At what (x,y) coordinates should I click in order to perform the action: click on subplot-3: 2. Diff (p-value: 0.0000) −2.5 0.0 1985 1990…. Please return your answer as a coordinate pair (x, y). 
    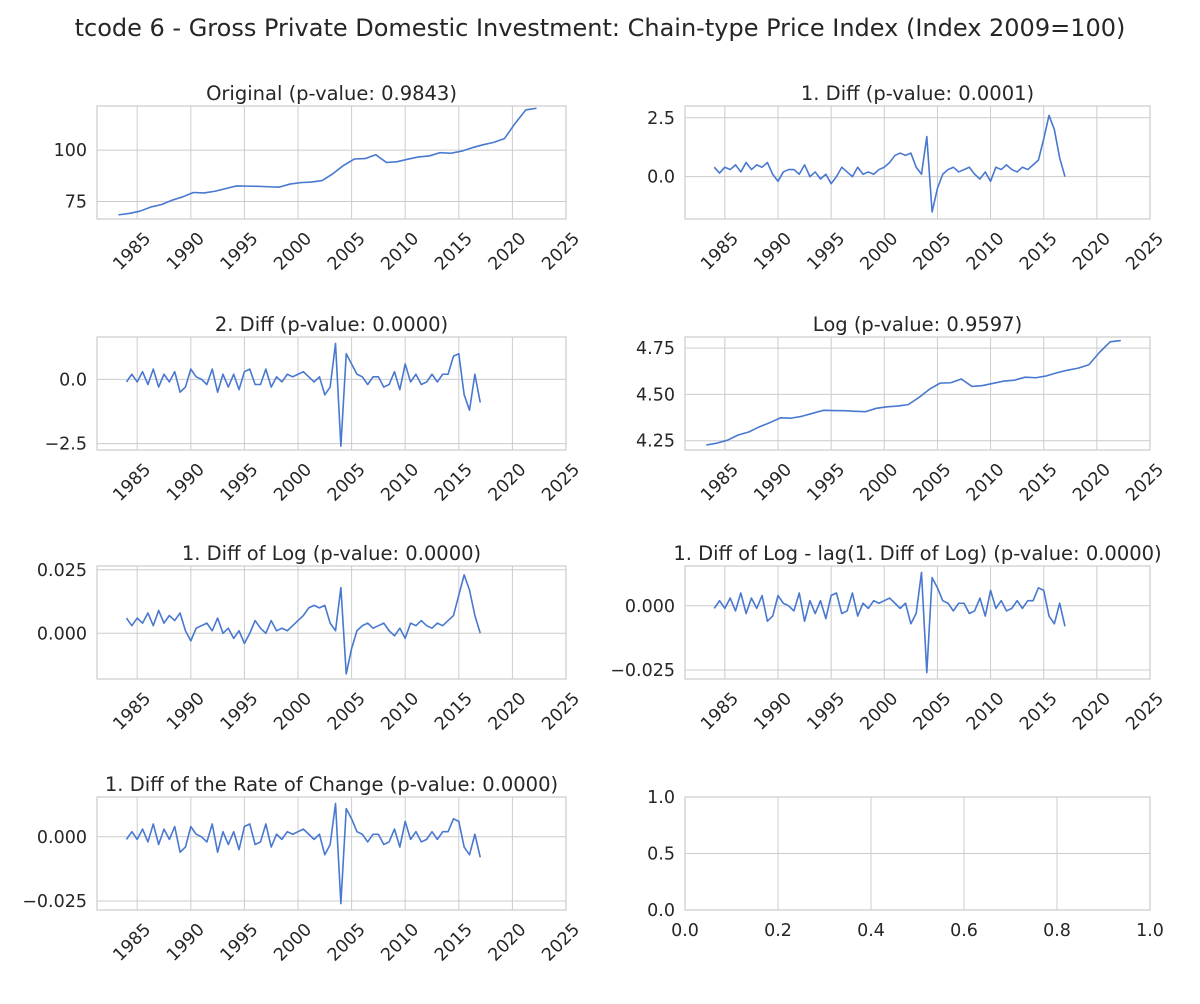
    Looking at the image, I should click on (315, 409).